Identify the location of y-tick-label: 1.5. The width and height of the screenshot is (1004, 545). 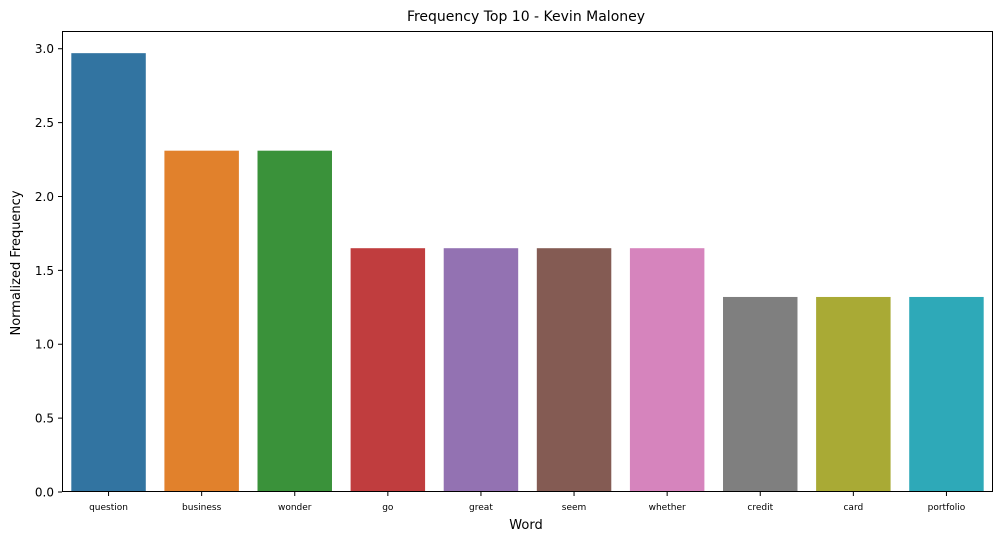
(44, 271).